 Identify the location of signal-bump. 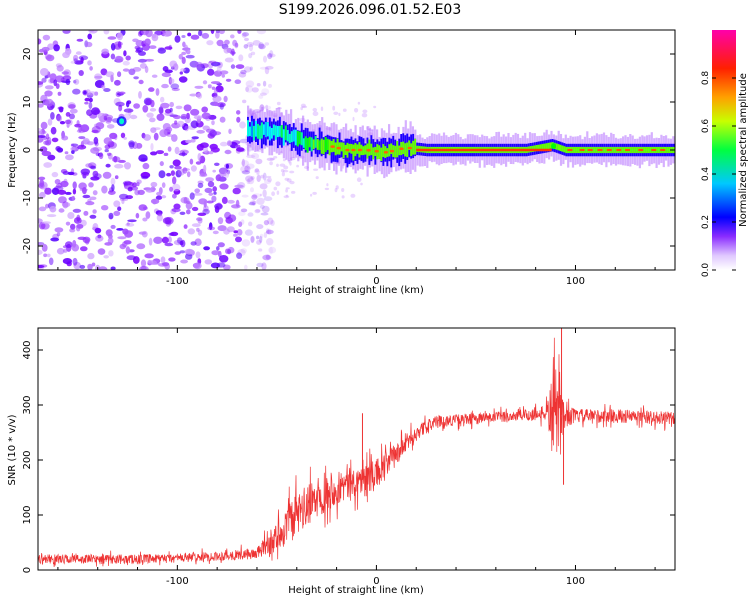
(554, 146).